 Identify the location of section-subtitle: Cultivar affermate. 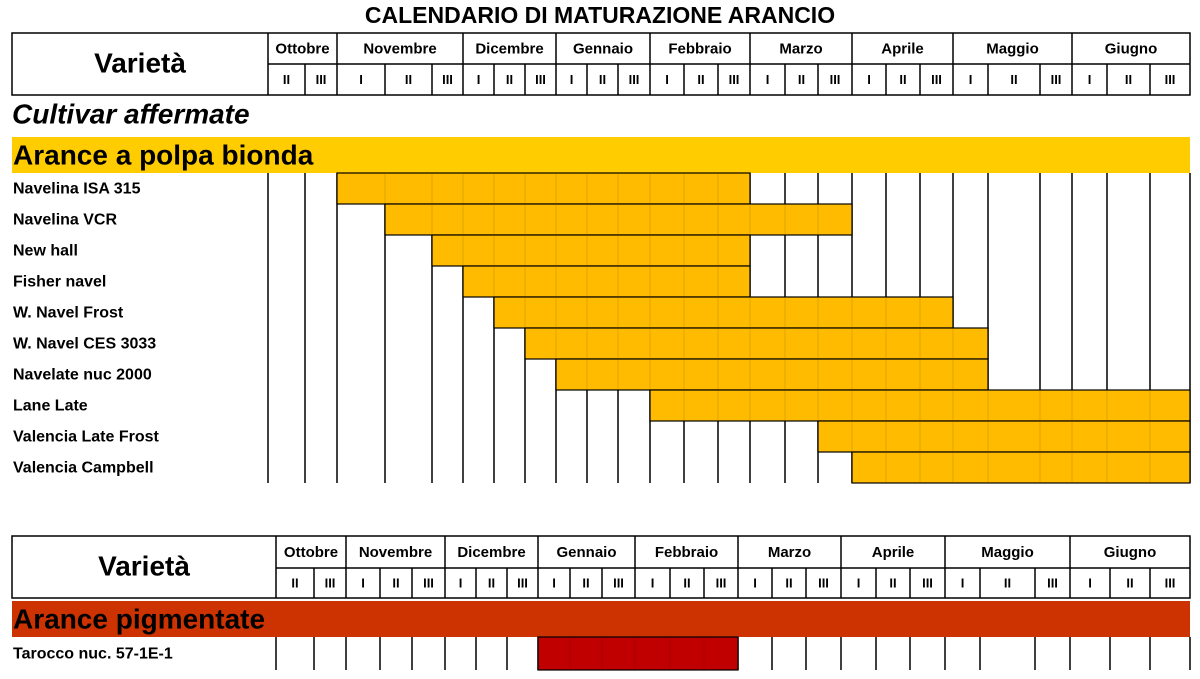
(131, 113).